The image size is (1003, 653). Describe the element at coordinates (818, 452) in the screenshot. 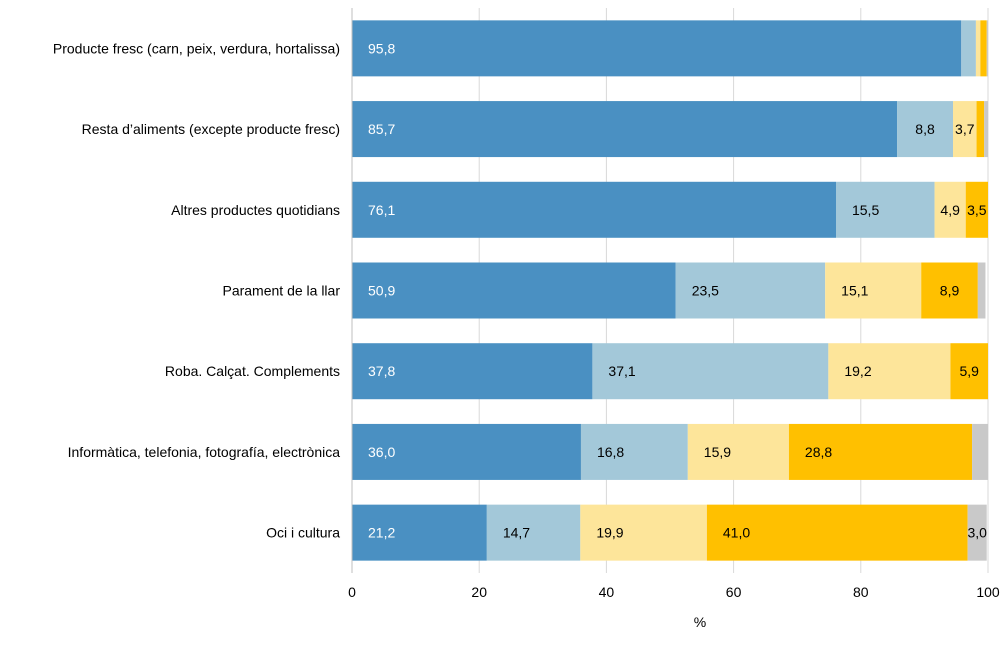

I see `data-label: 28,8` at that location.